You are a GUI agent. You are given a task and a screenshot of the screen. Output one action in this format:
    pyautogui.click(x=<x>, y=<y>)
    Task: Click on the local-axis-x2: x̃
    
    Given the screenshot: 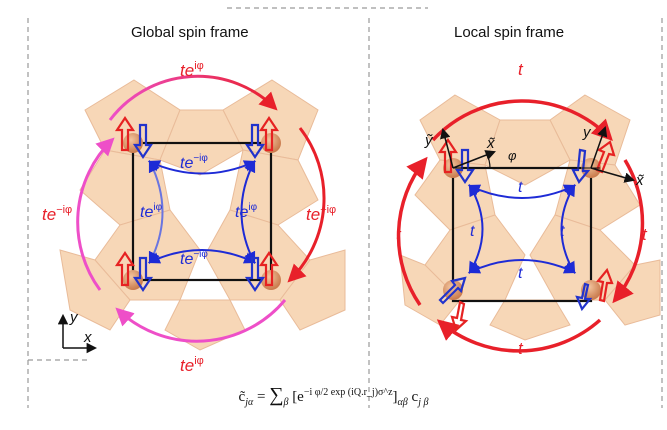 What is the action you would take?
    pyautogui.click(x=640, y=180)
    